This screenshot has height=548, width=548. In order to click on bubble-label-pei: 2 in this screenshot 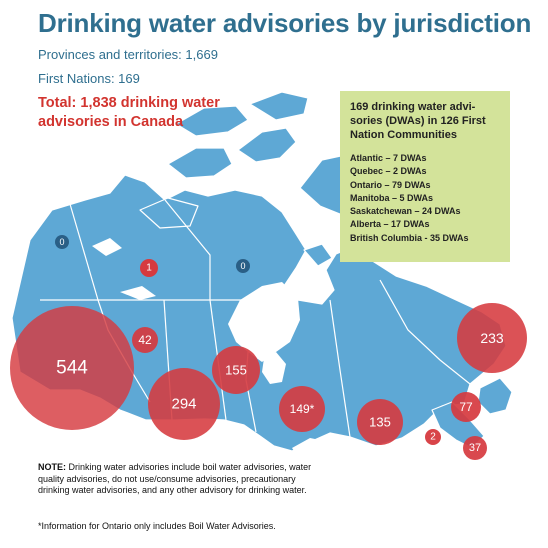, I will do `click(433, 437)`.